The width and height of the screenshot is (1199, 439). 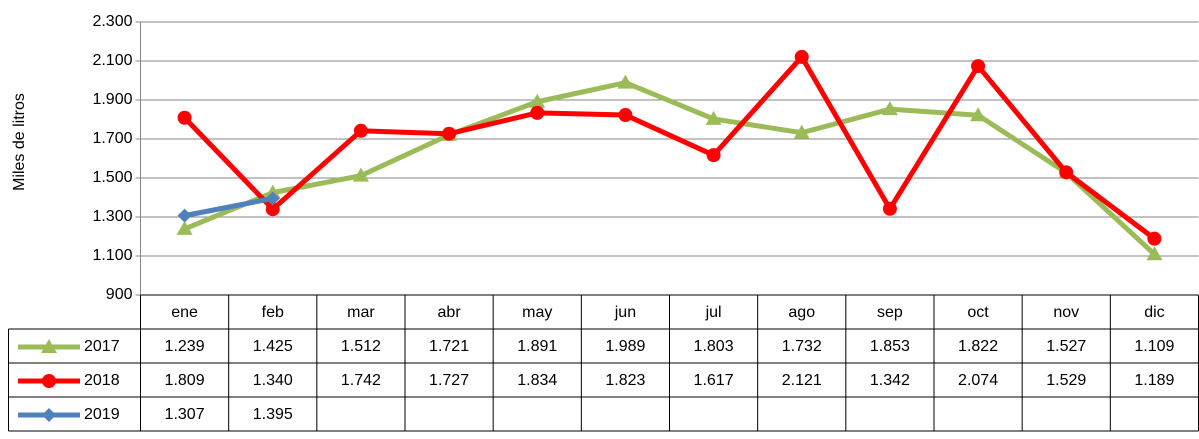 What do you see at coordinates (19, 142) in the screenshot?
I see `y-axis-title: Miles de litros` at bounding box center [19, 142].